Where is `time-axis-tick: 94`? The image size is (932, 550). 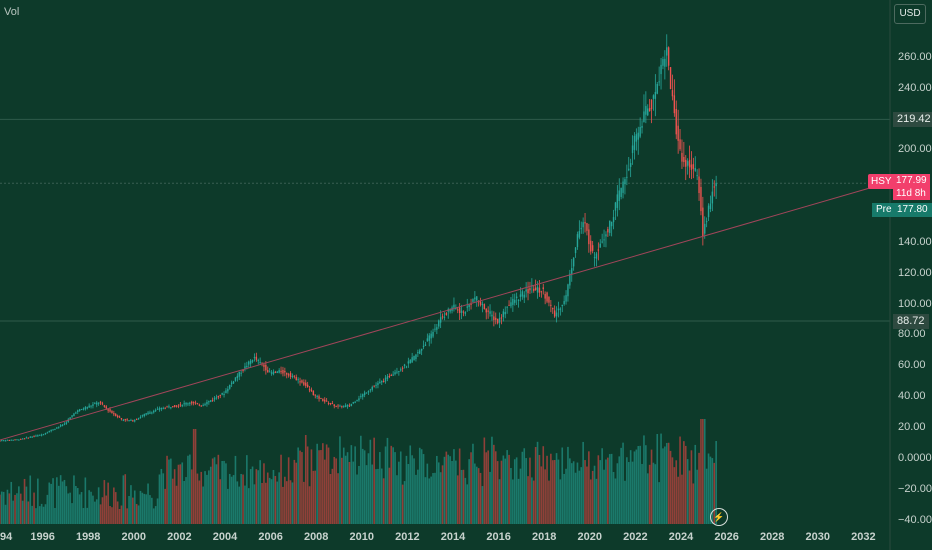
time-axis-tick: 94 is located at coordinates (6, 537).